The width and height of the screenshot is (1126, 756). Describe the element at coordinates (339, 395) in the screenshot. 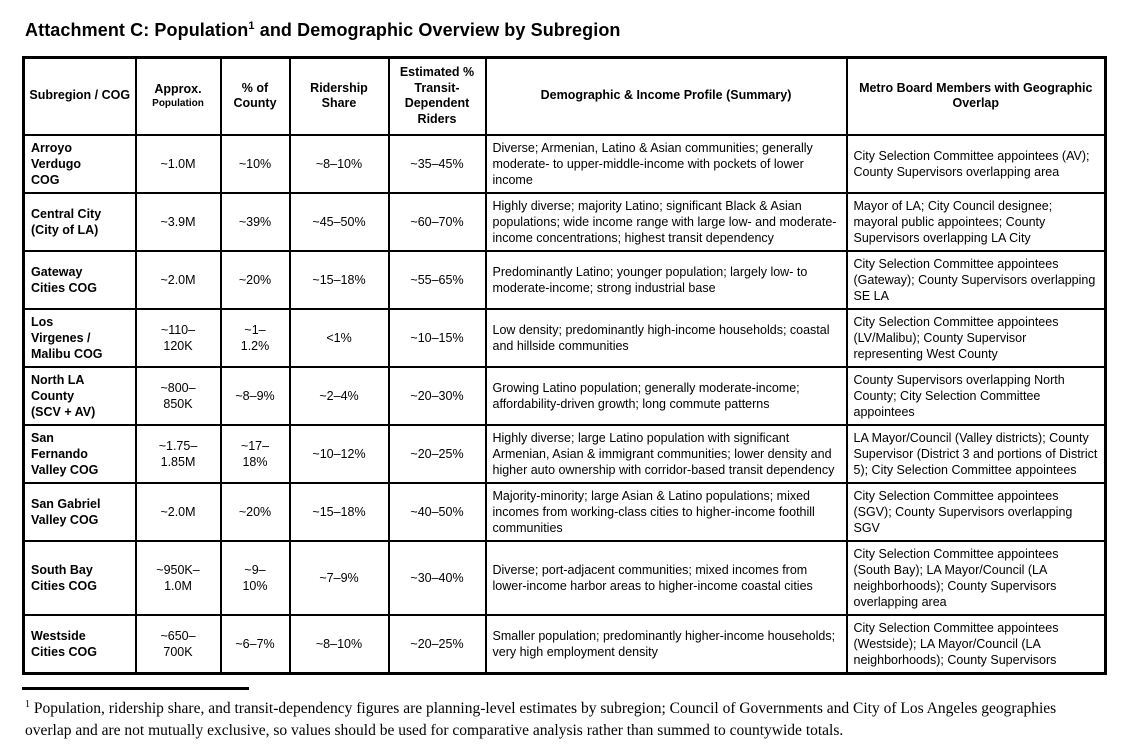

I see `ridership-share-cell: ~2–4%` at that location.